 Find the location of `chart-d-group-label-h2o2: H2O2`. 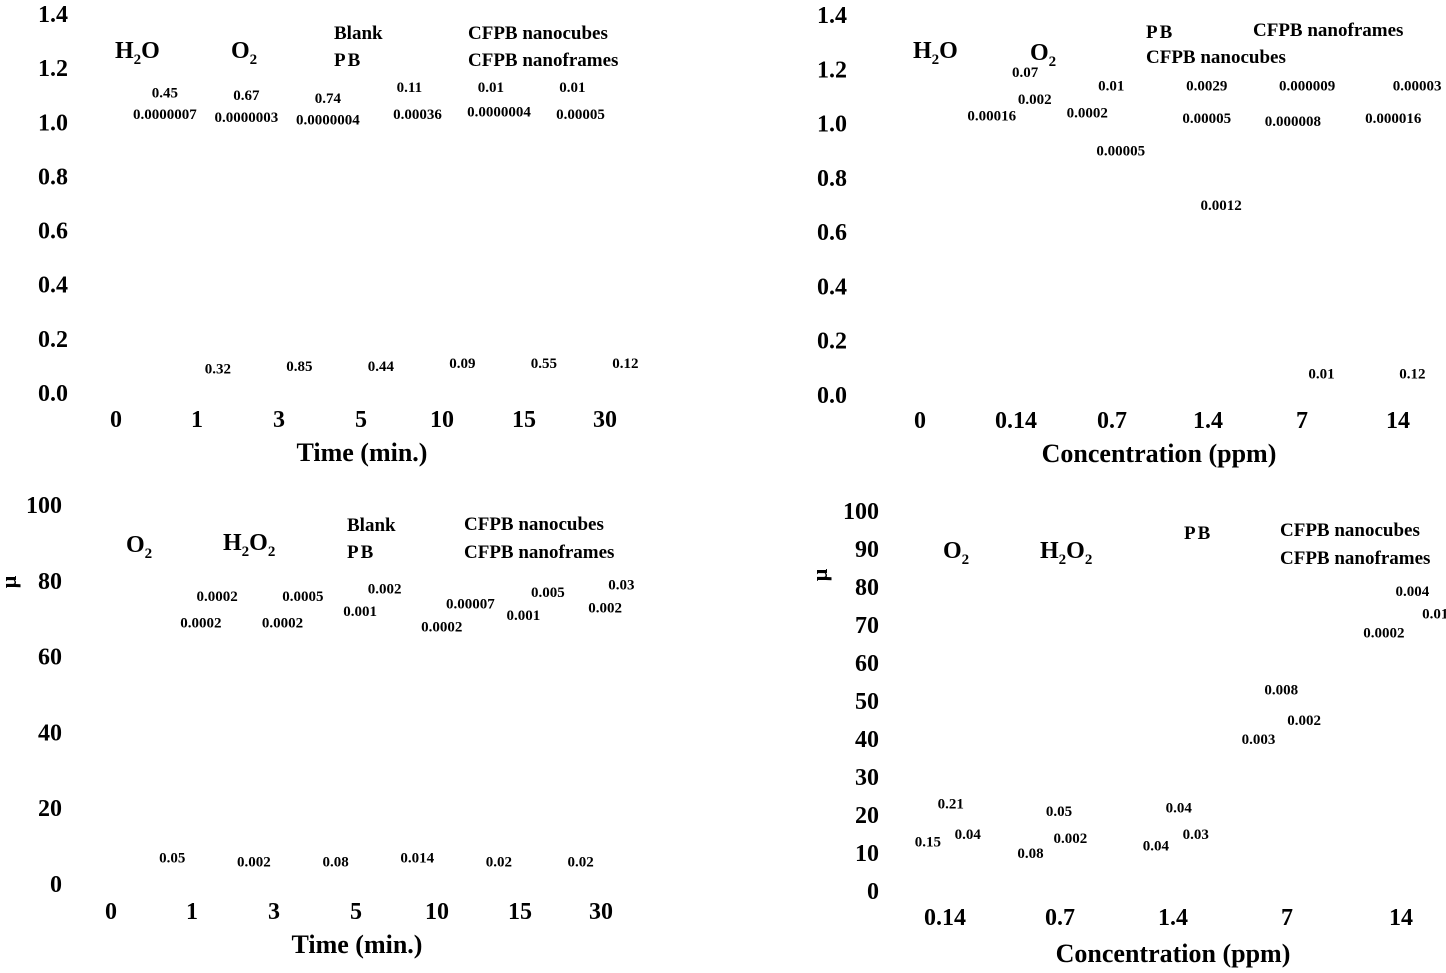

chart-d-group-label-h2o2: H2O2 is located at coordinates (1066, 553).